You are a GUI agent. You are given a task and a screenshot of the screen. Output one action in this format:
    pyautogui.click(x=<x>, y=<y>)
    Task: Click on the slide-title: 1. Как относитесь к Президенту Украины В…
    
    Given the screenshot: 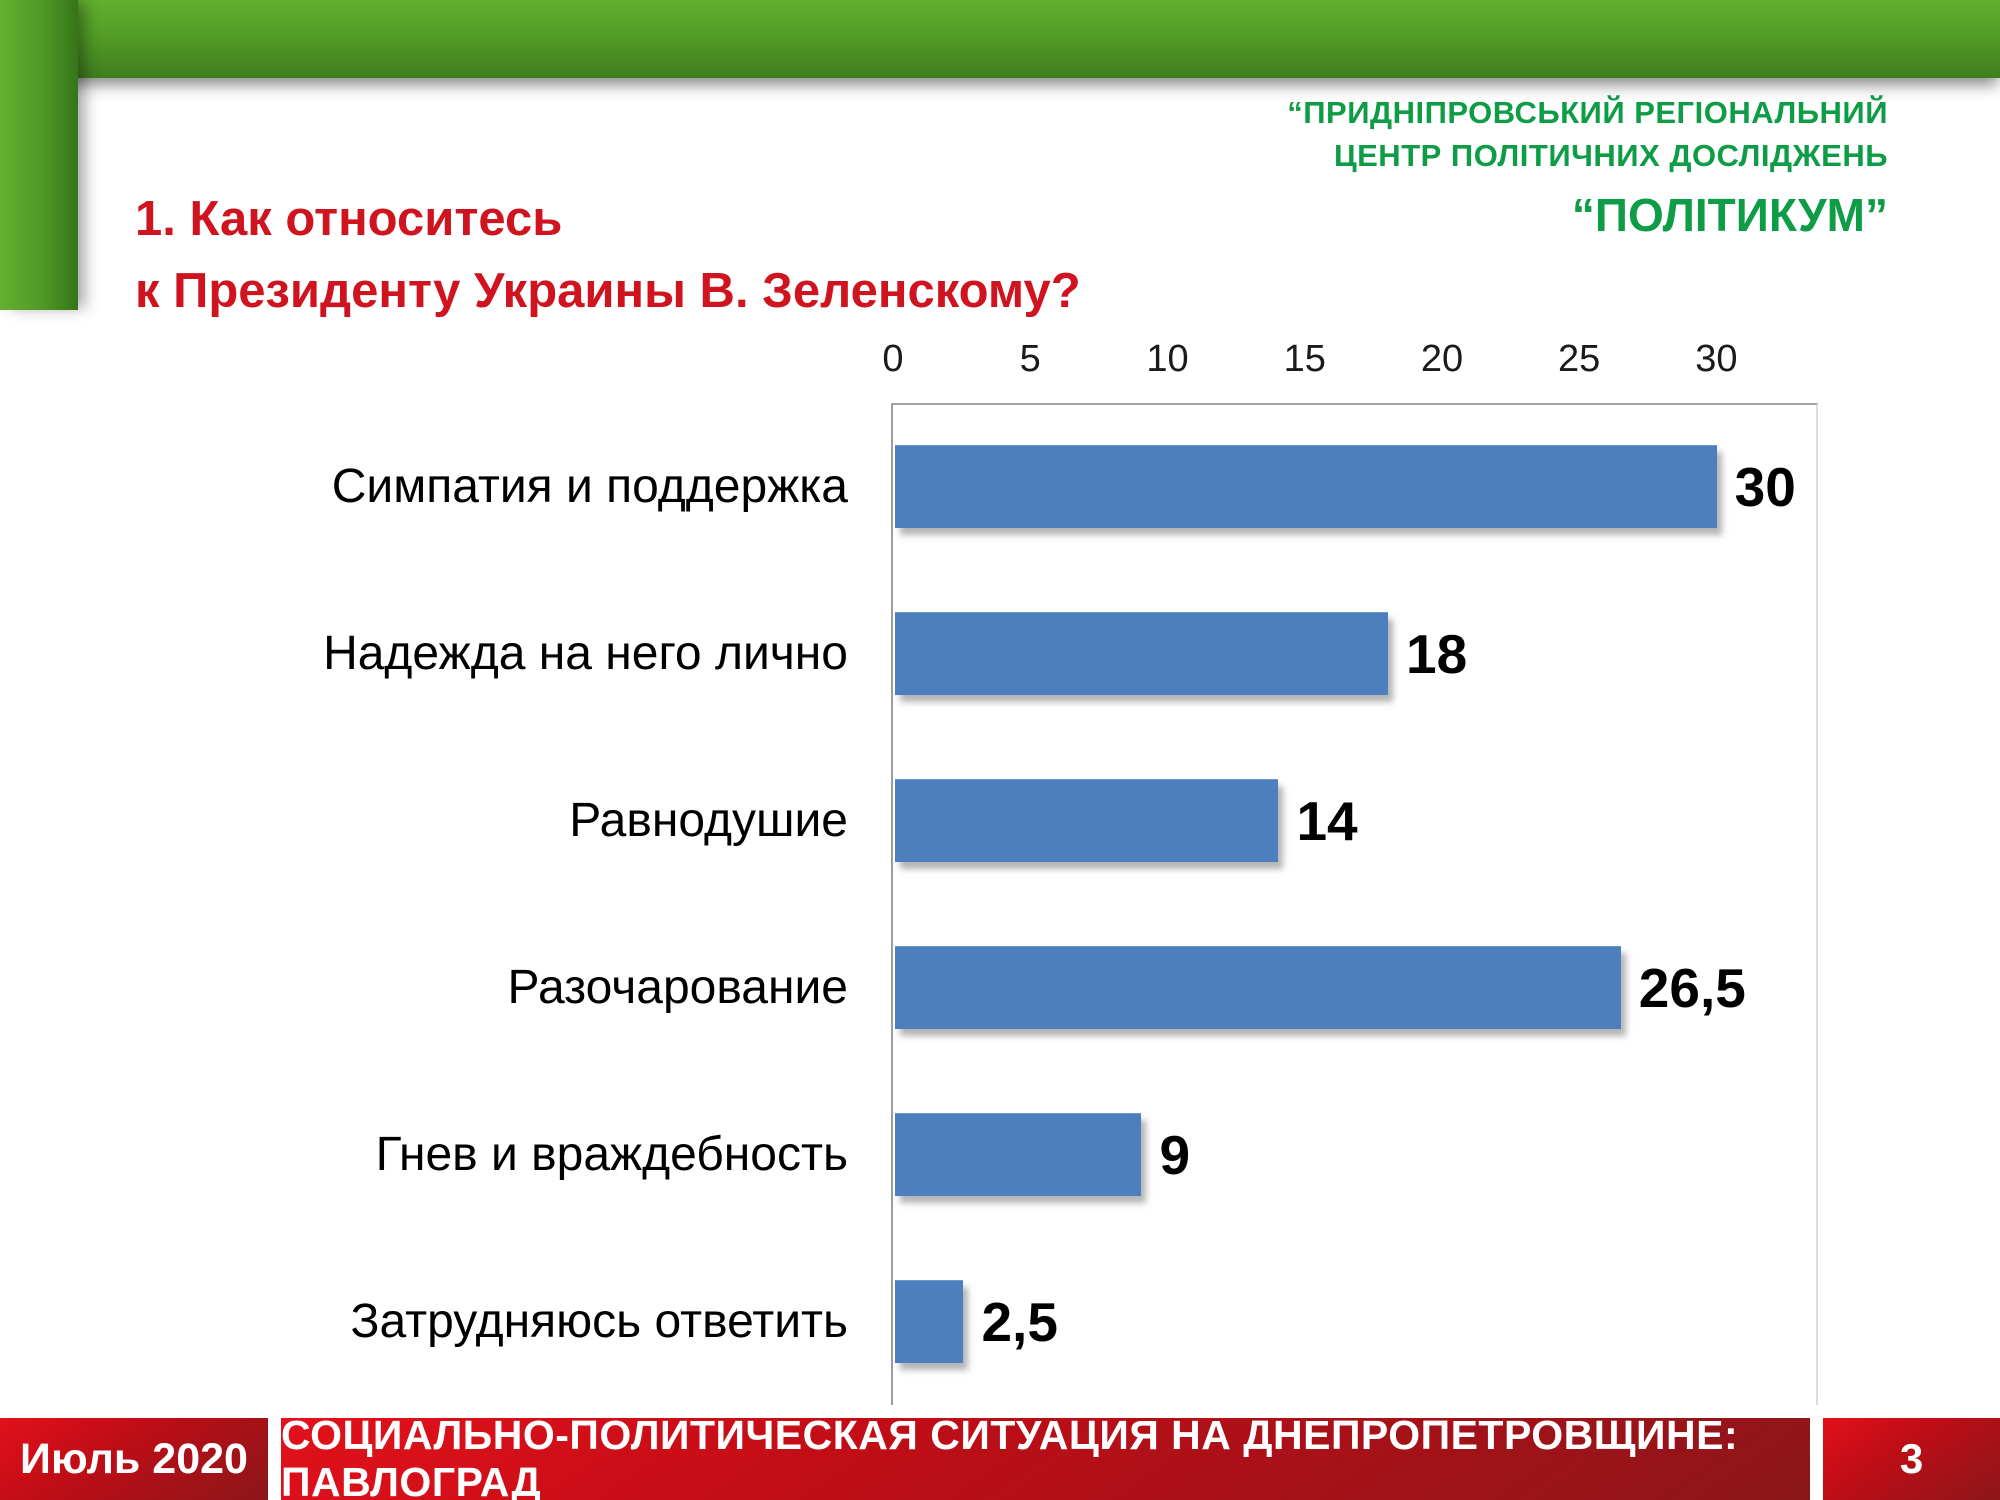 What is the action you would take?
    pyautogui.click(x=608, y=255)
    